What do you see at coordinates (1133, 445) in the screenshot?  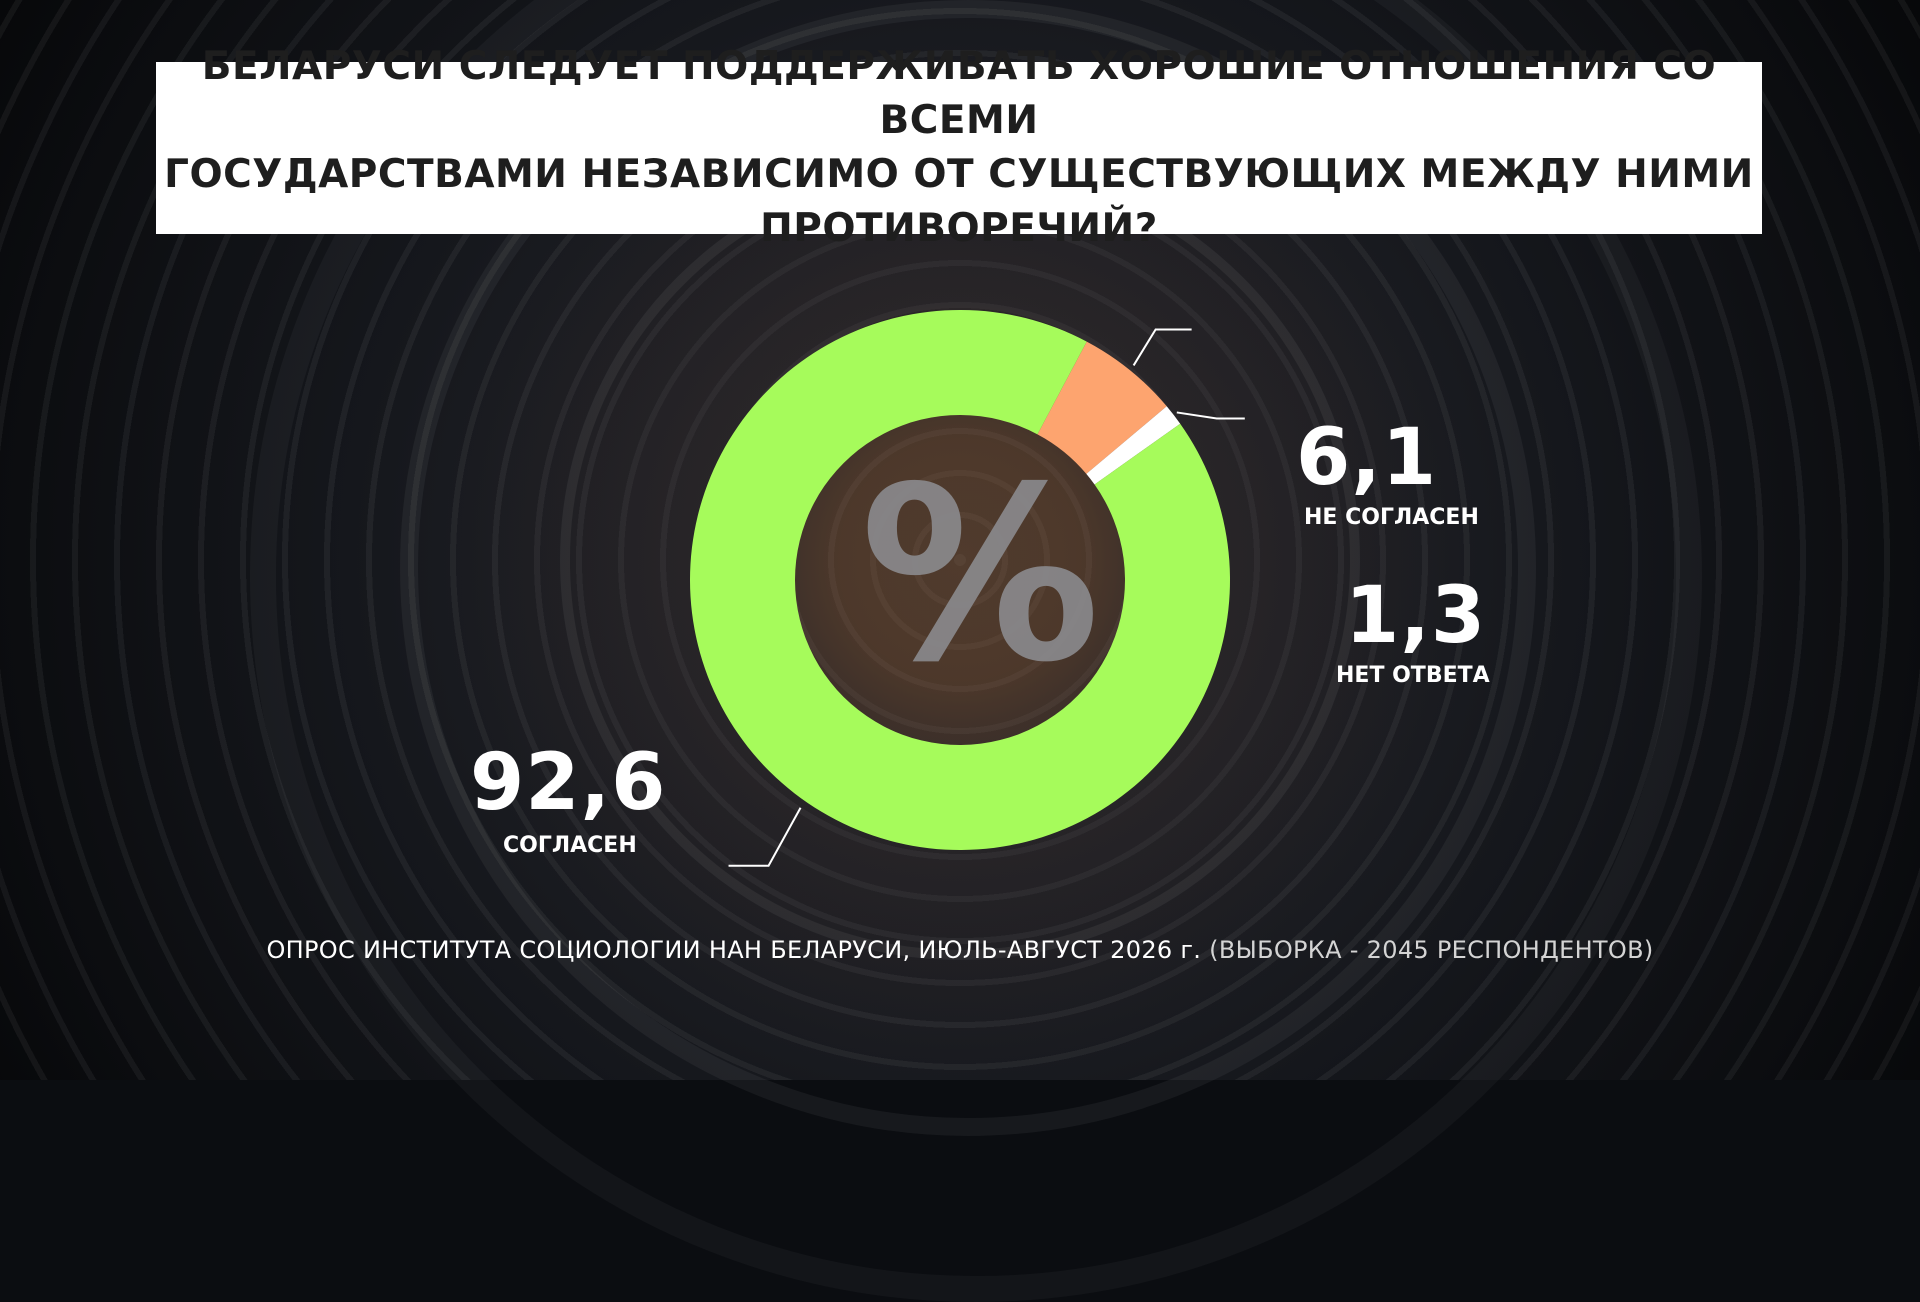 I see `slice-no-answer` at bounding box center [1133, 445].